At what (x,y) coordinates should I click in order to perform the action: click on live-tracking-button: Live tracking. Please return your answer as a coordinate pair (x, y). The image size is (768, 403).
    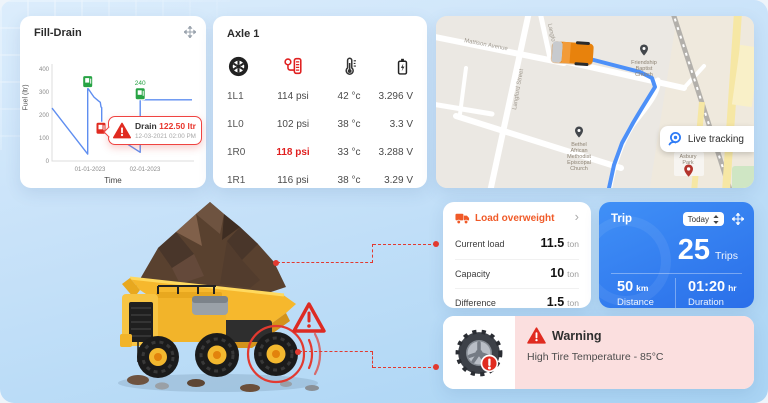
    Looking at the image, I should click on (706, 139).